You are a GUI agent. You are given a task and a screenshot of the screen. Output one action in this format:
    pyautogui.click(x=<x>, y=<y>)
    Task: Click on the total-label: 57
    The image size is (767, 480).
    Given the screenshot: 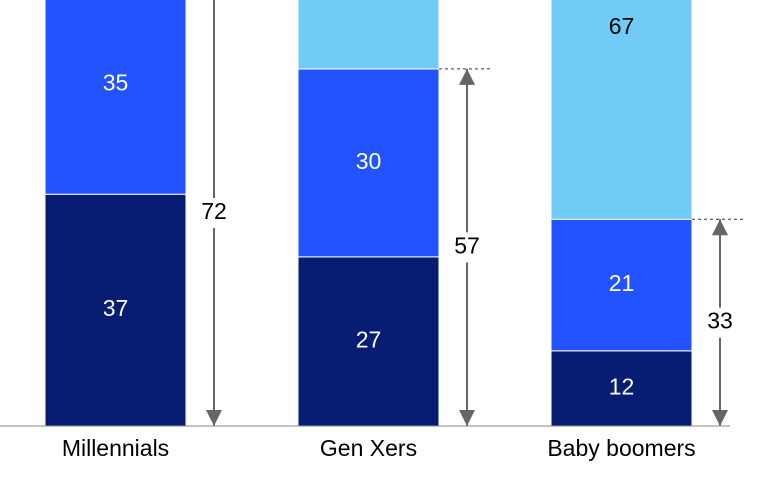 What is the action you would take?
    pyautogui.click(x=467, y=246)
    